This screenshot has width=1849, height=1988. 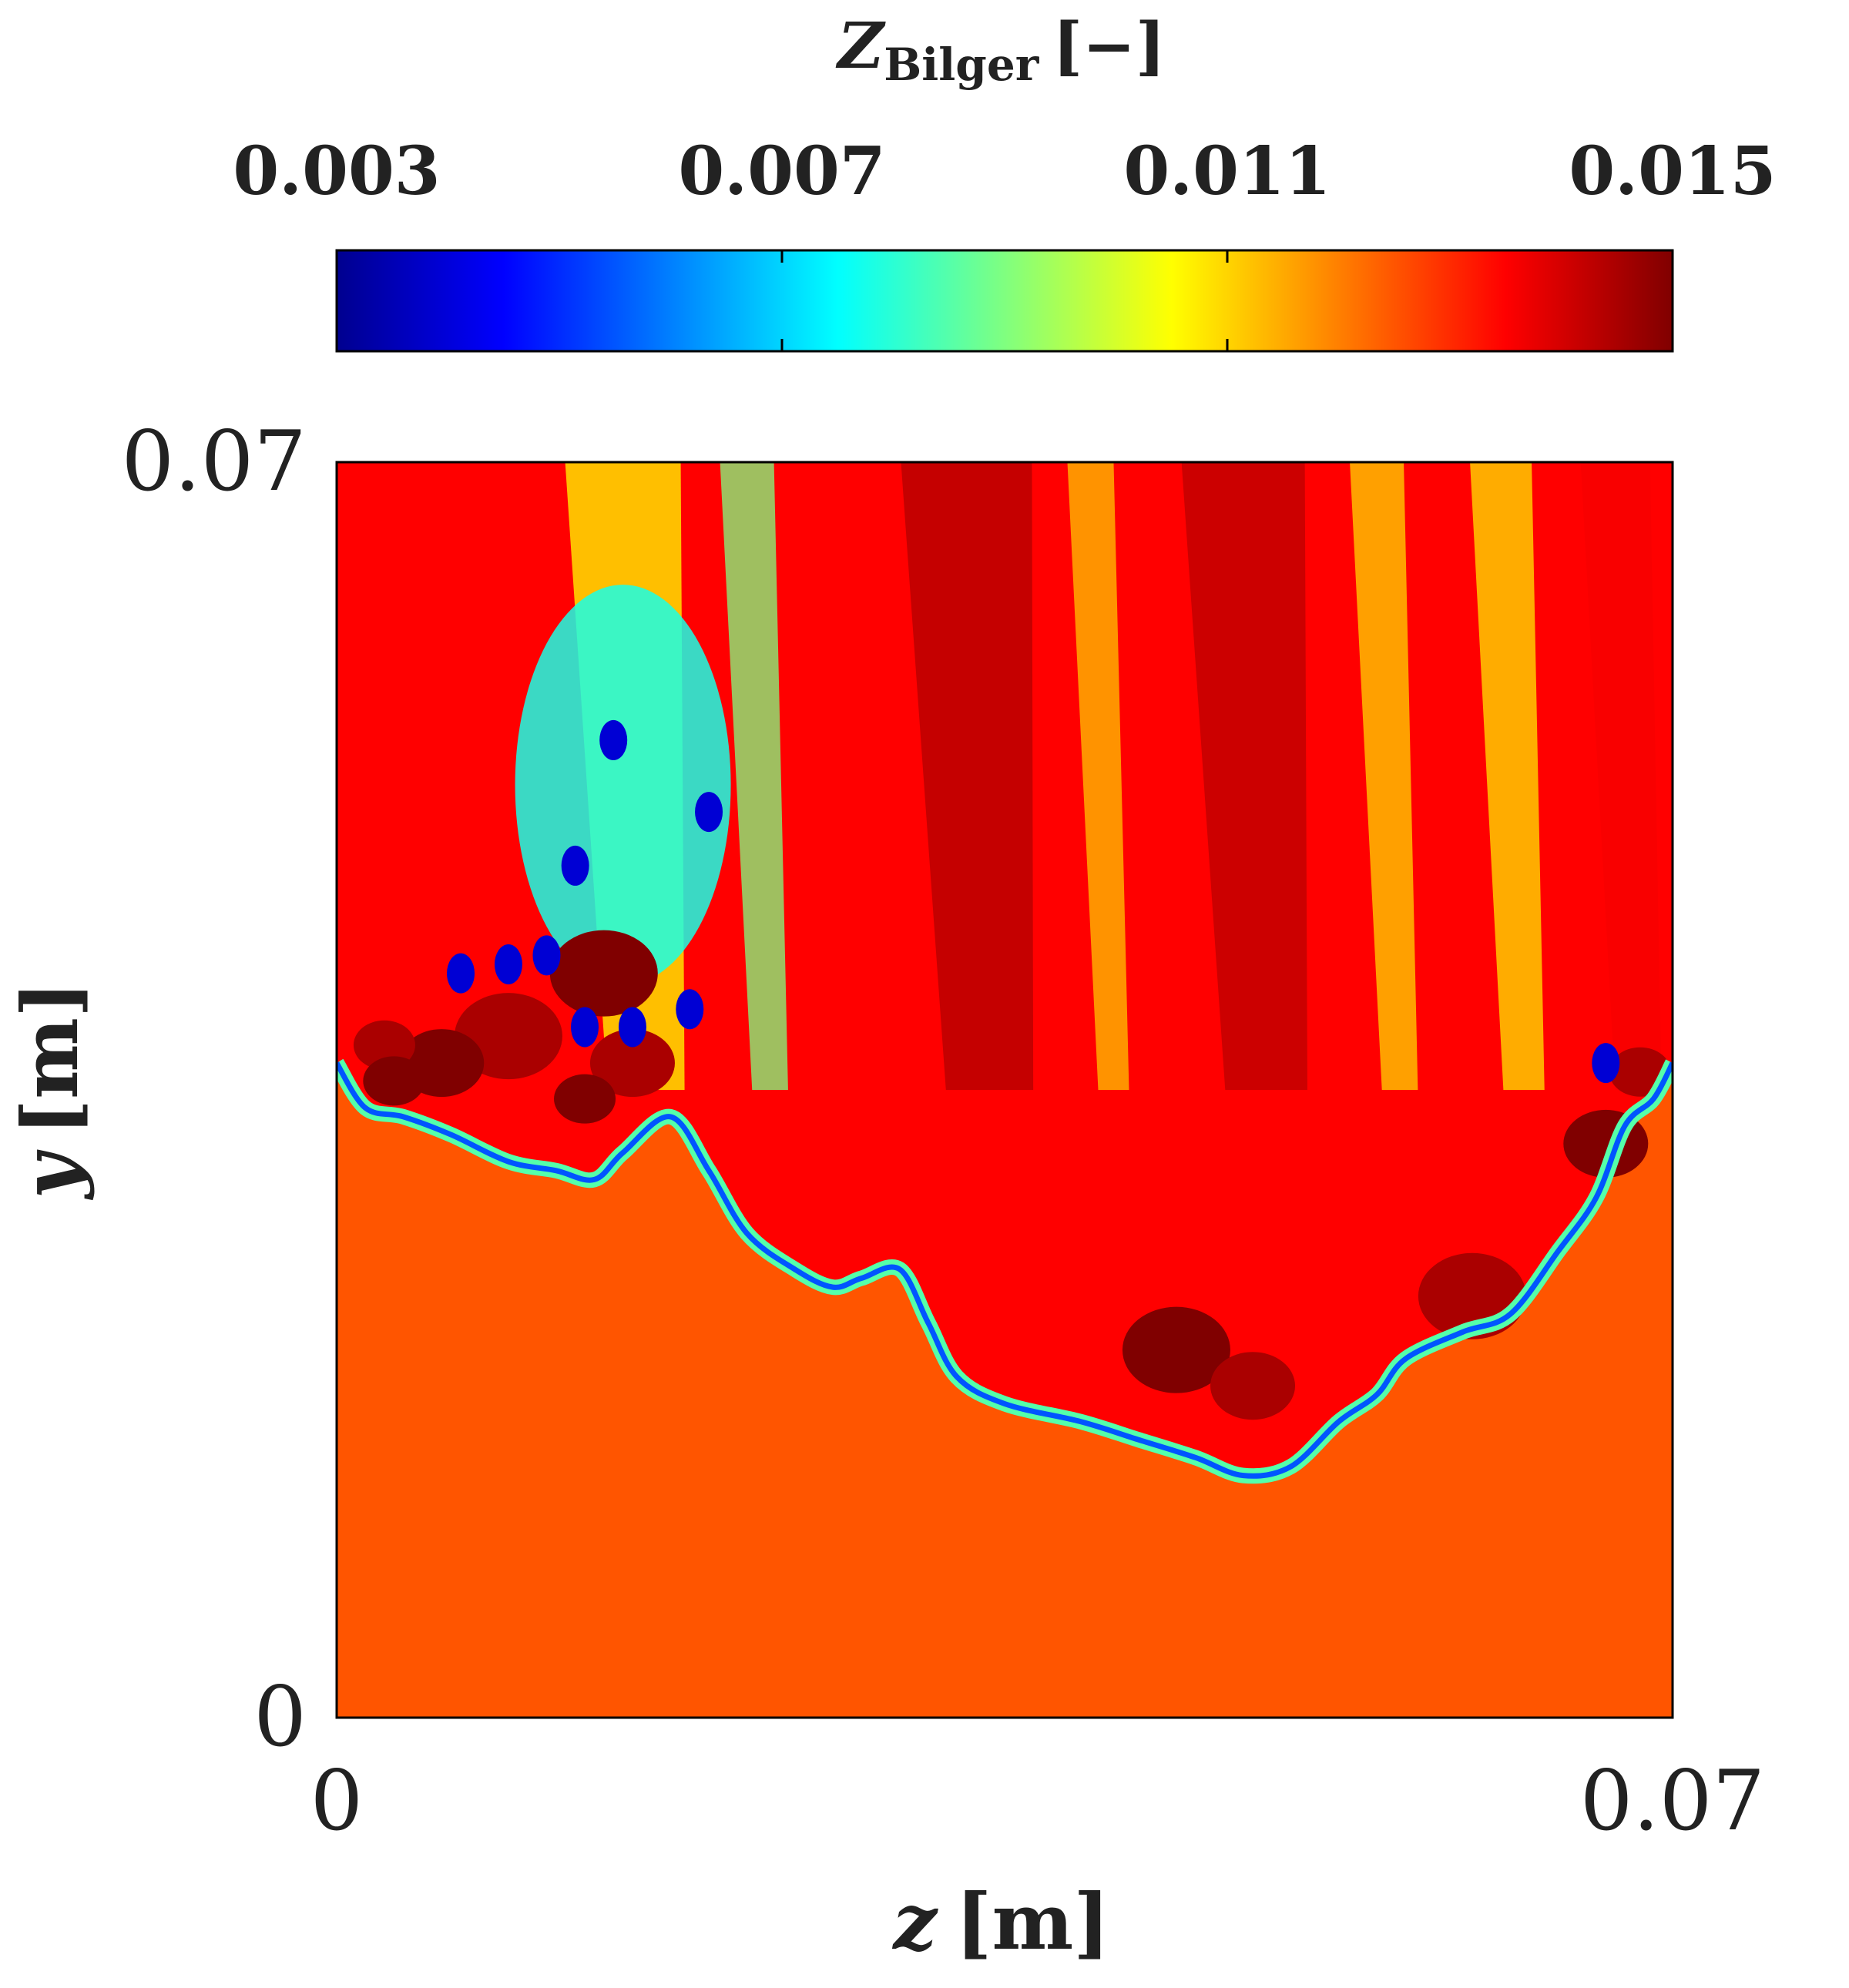 I want to click on y-axis-tick-labels: 00.07, so click(x=214, y=1089).